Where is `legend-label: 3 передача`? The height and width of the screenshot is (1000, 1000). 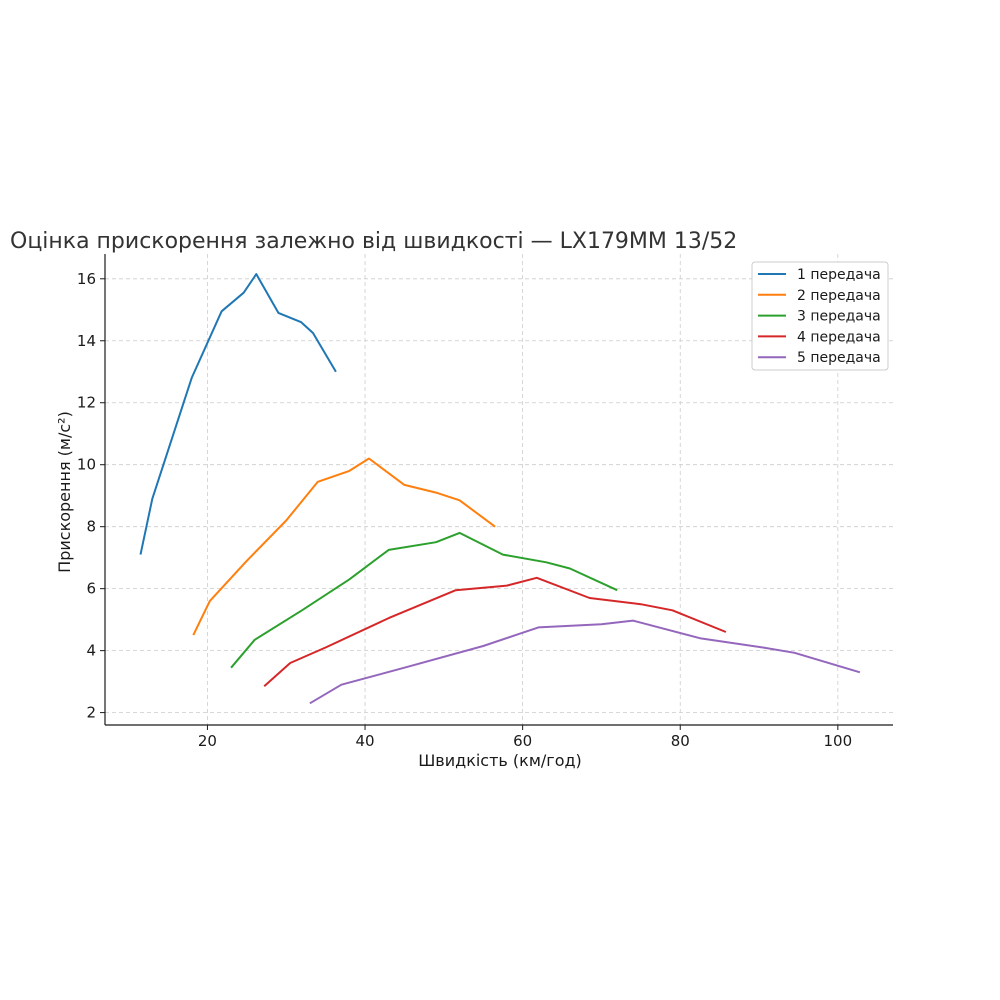
legend-label: 3 передача is located at coordinates (839, 317).